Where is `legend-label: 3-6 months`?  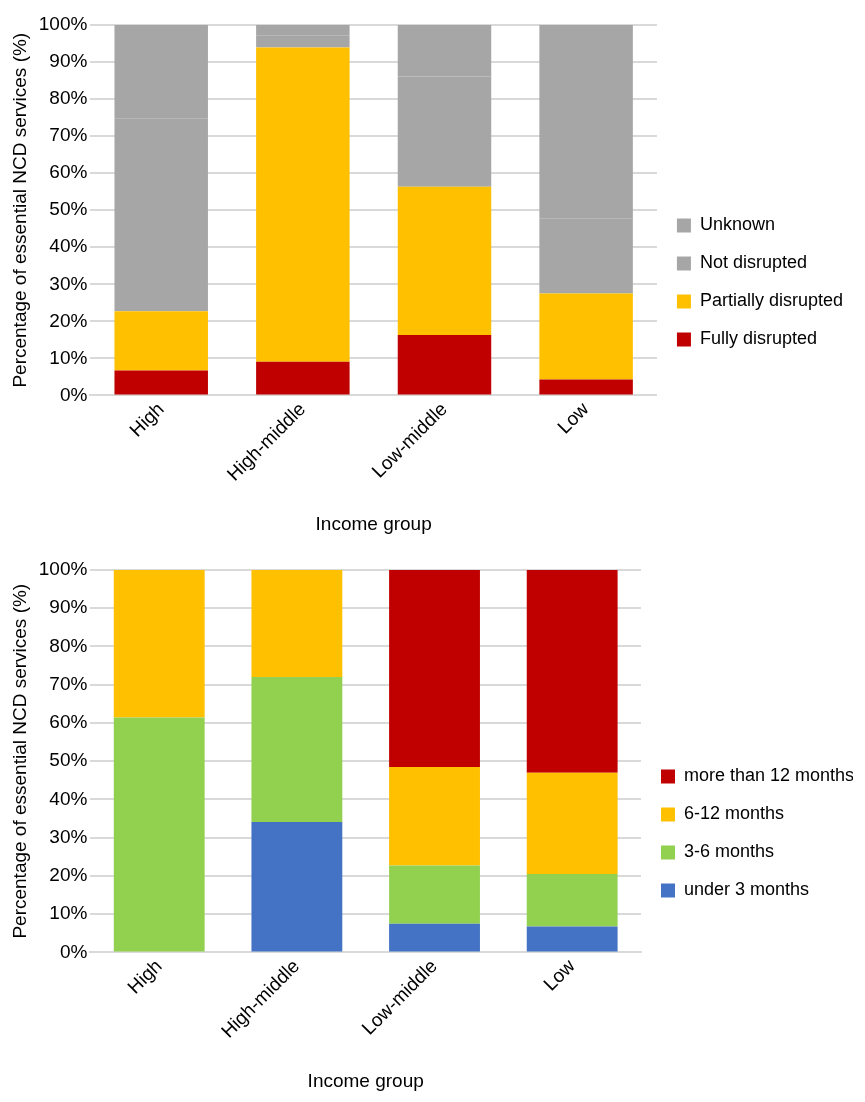 legend-label: 3-6 months is located at coordinates (729, 851).